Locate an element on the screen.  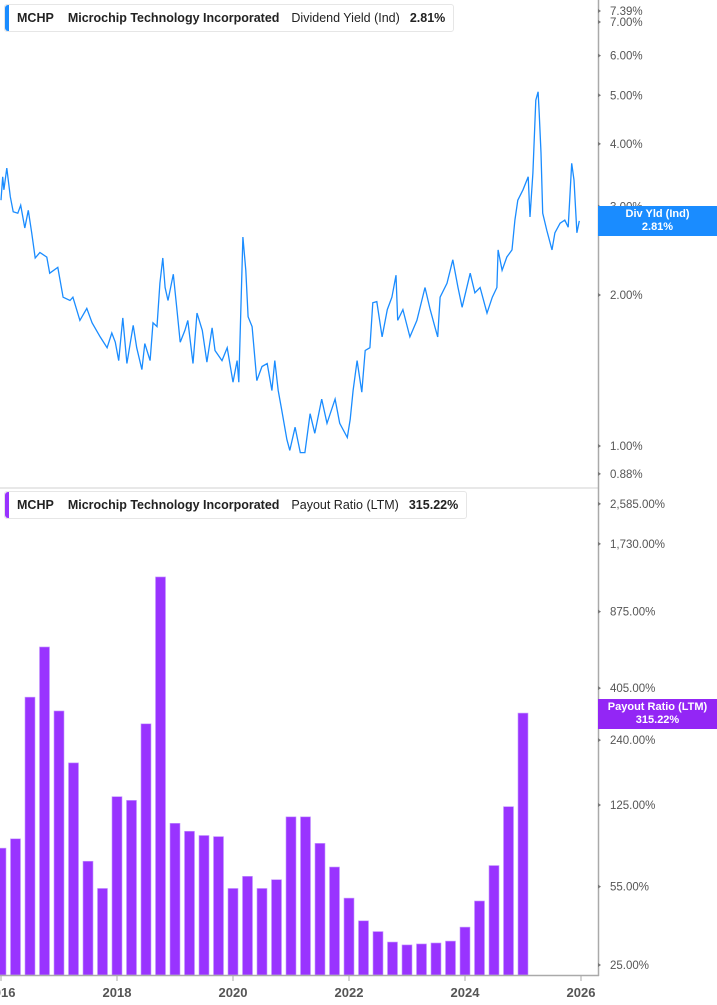
legend-metric: Dividend Yield (Ind) is located at coordinates (345, 18).